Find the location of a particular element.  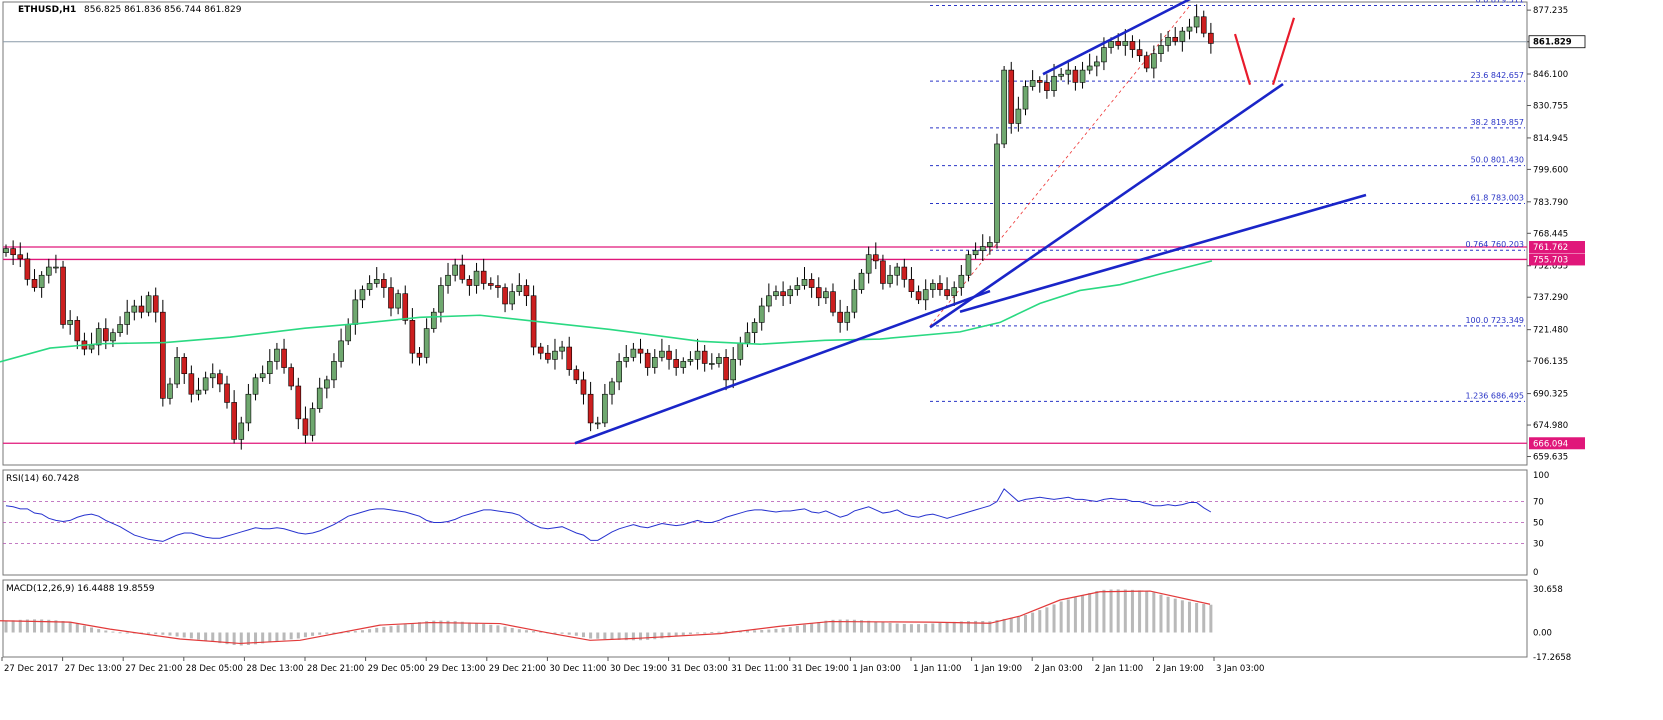

macd-tick-label: 30.658 is located at coordinates (1548, 590).